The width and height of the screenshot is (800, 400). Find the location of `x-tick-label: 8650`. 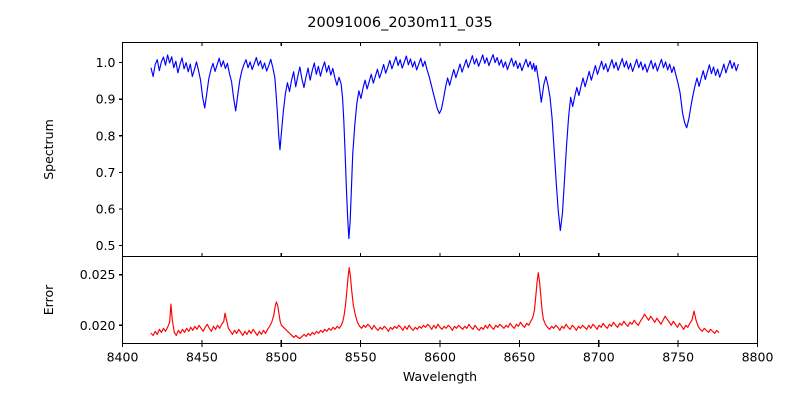

x-tick-label: 8650 is located at coordinates (519, 357).